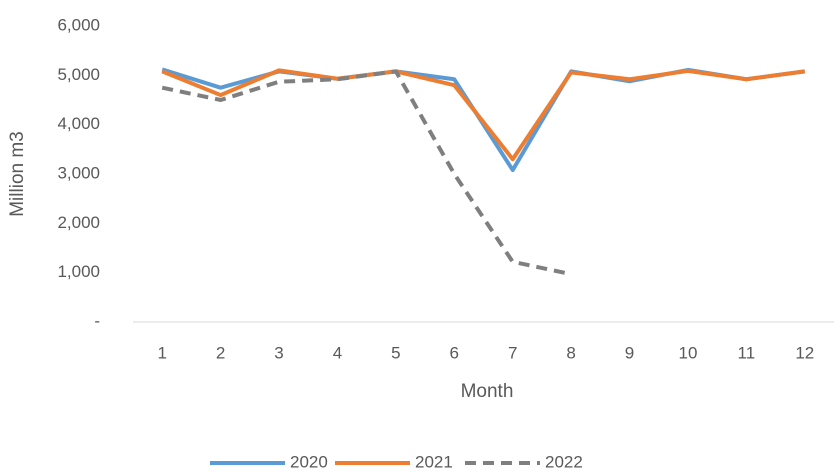  What do you see at coordinates (78, 123) in the screenshot?
I see `y-tick-label: 4,000` at bounding box center [78, 123].